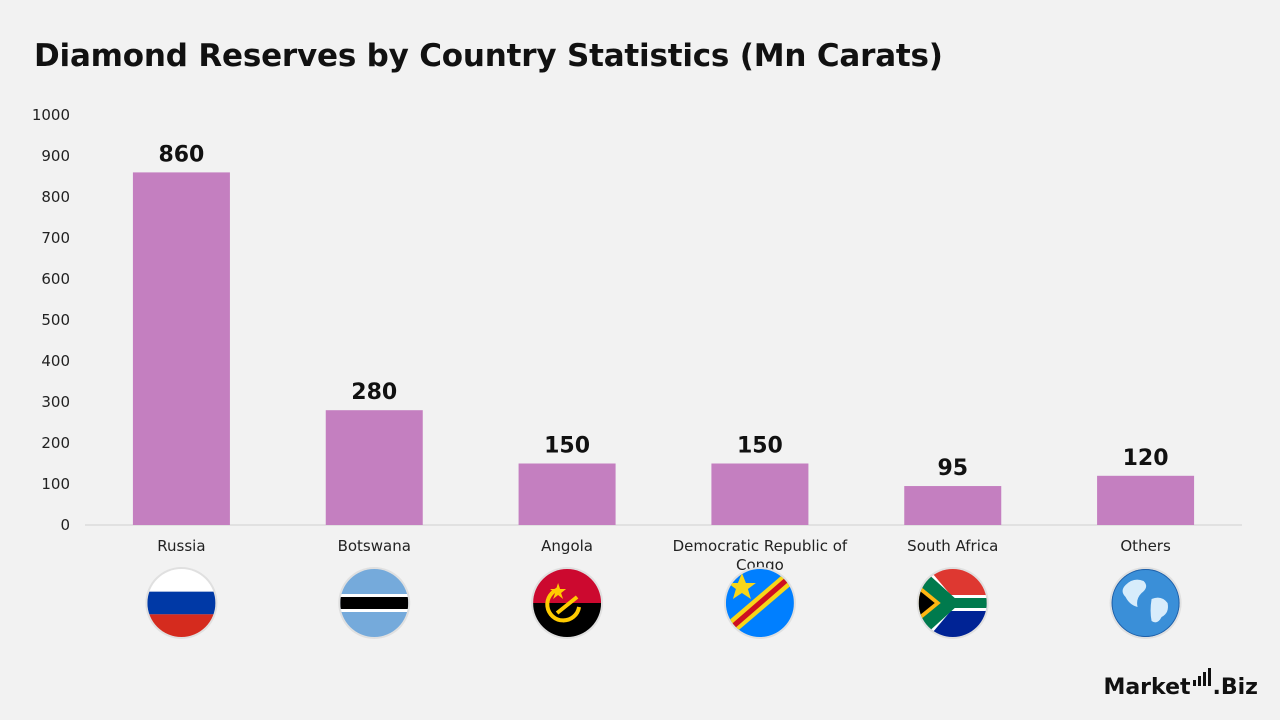 The image size is (1280, 720). What do you see at coordinates (952, 468) in the screenshot?
I see `data-label: 95` at bounding box center [952, 468].